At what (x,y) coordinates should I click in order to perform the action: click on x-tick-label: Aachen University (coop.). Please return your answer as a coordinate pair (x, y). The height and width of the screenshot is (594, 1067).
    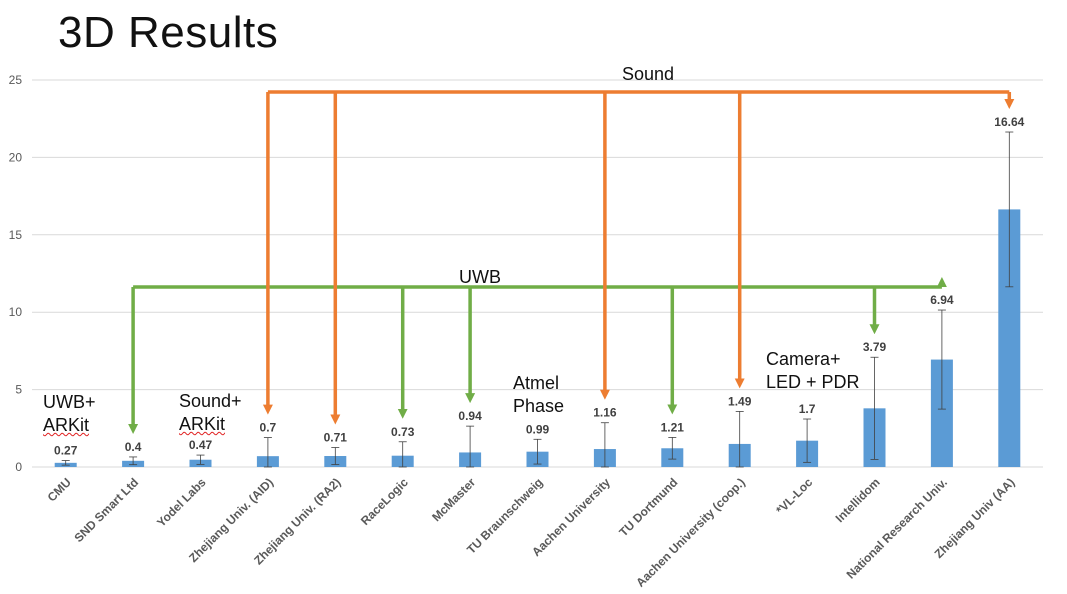
    Looking at the image, I should click on (690, 532).